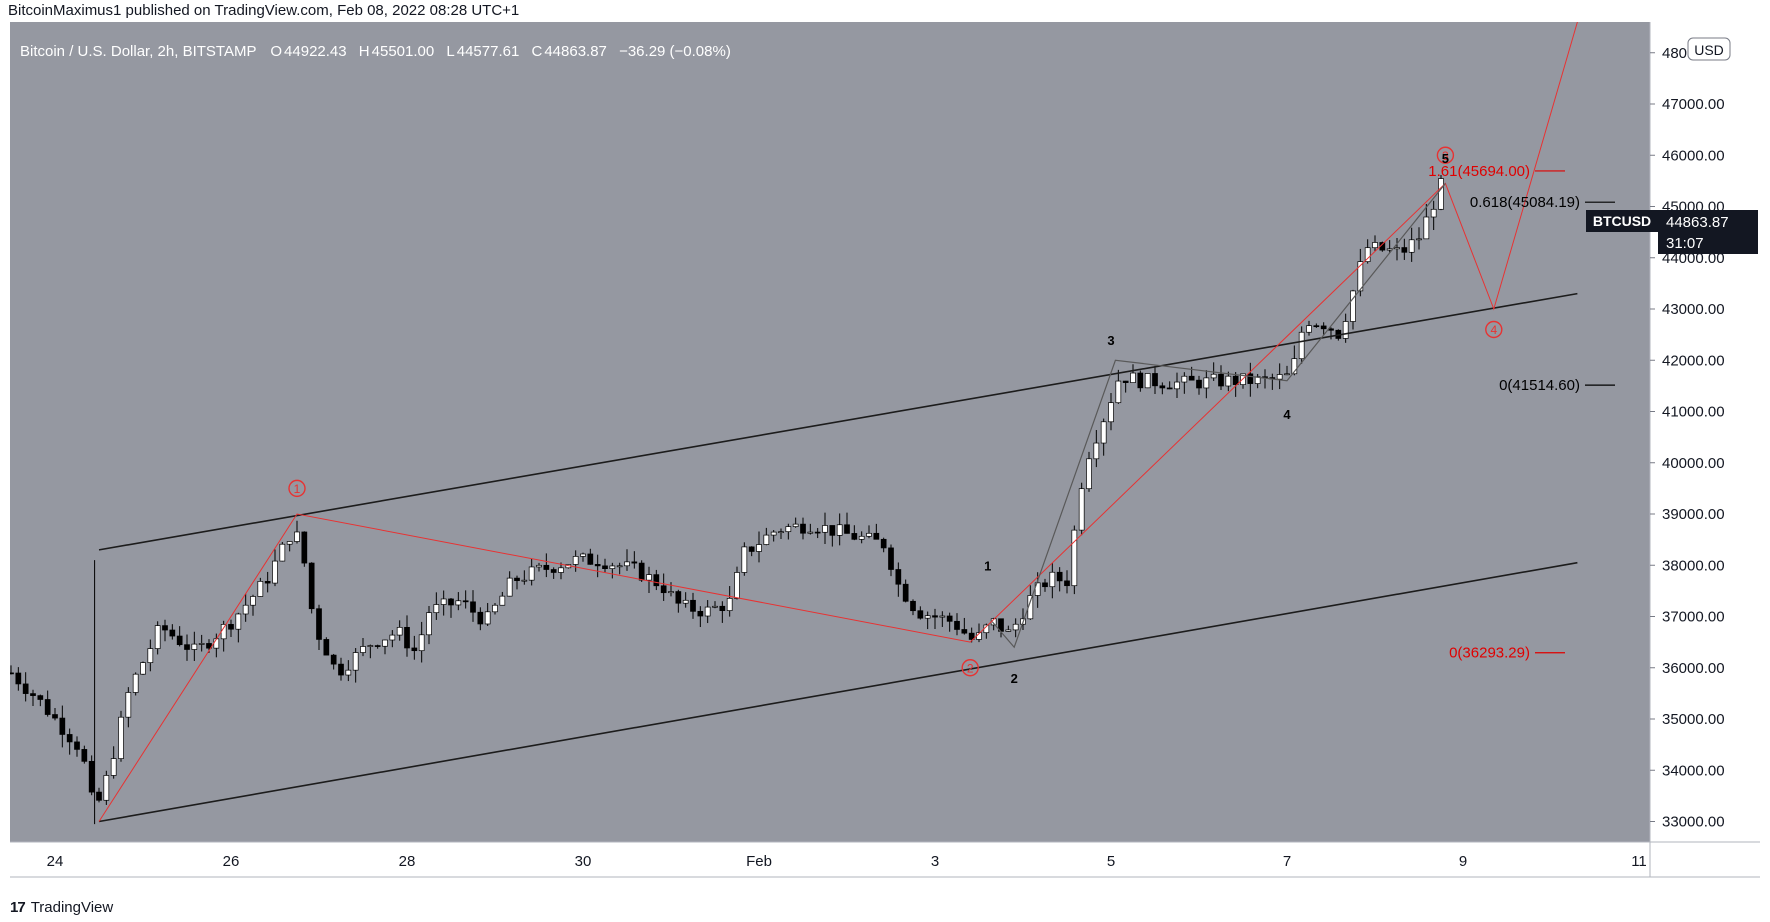  I want to click on legend-change: −36.29 (−0.08%), so click(675, 51).